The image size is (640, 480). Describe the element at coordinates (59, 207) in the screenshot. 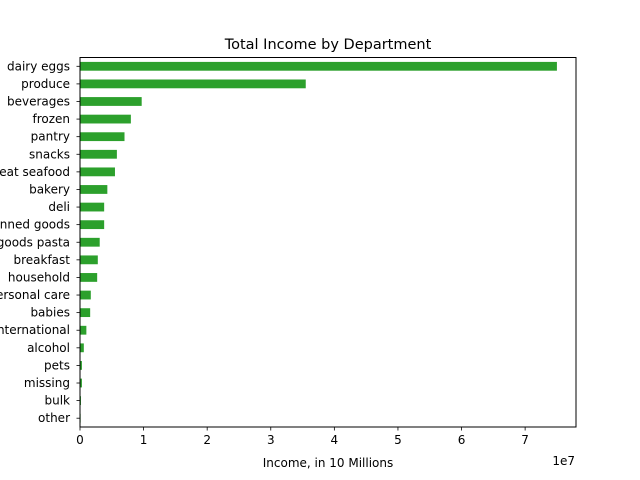

I see `y-tick-label: deli` at that location.